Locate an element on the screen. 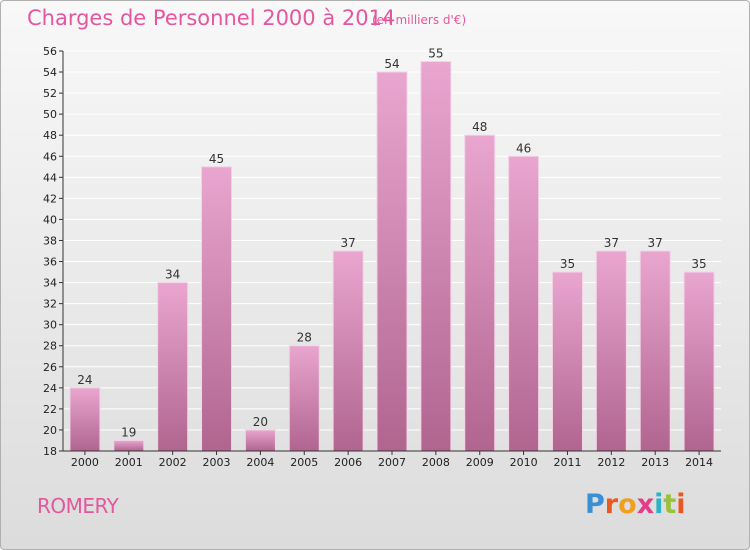 Image resolution: width=750 pixels, height=550 pixels. y-tick-label: 56 is located at coordinates (50, 51).